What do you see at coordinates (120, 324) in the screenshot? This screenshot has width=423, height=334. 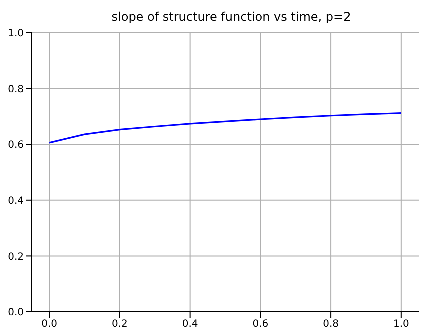 I see `x-tick-label: 0.2` at bounding box center [120, 324].